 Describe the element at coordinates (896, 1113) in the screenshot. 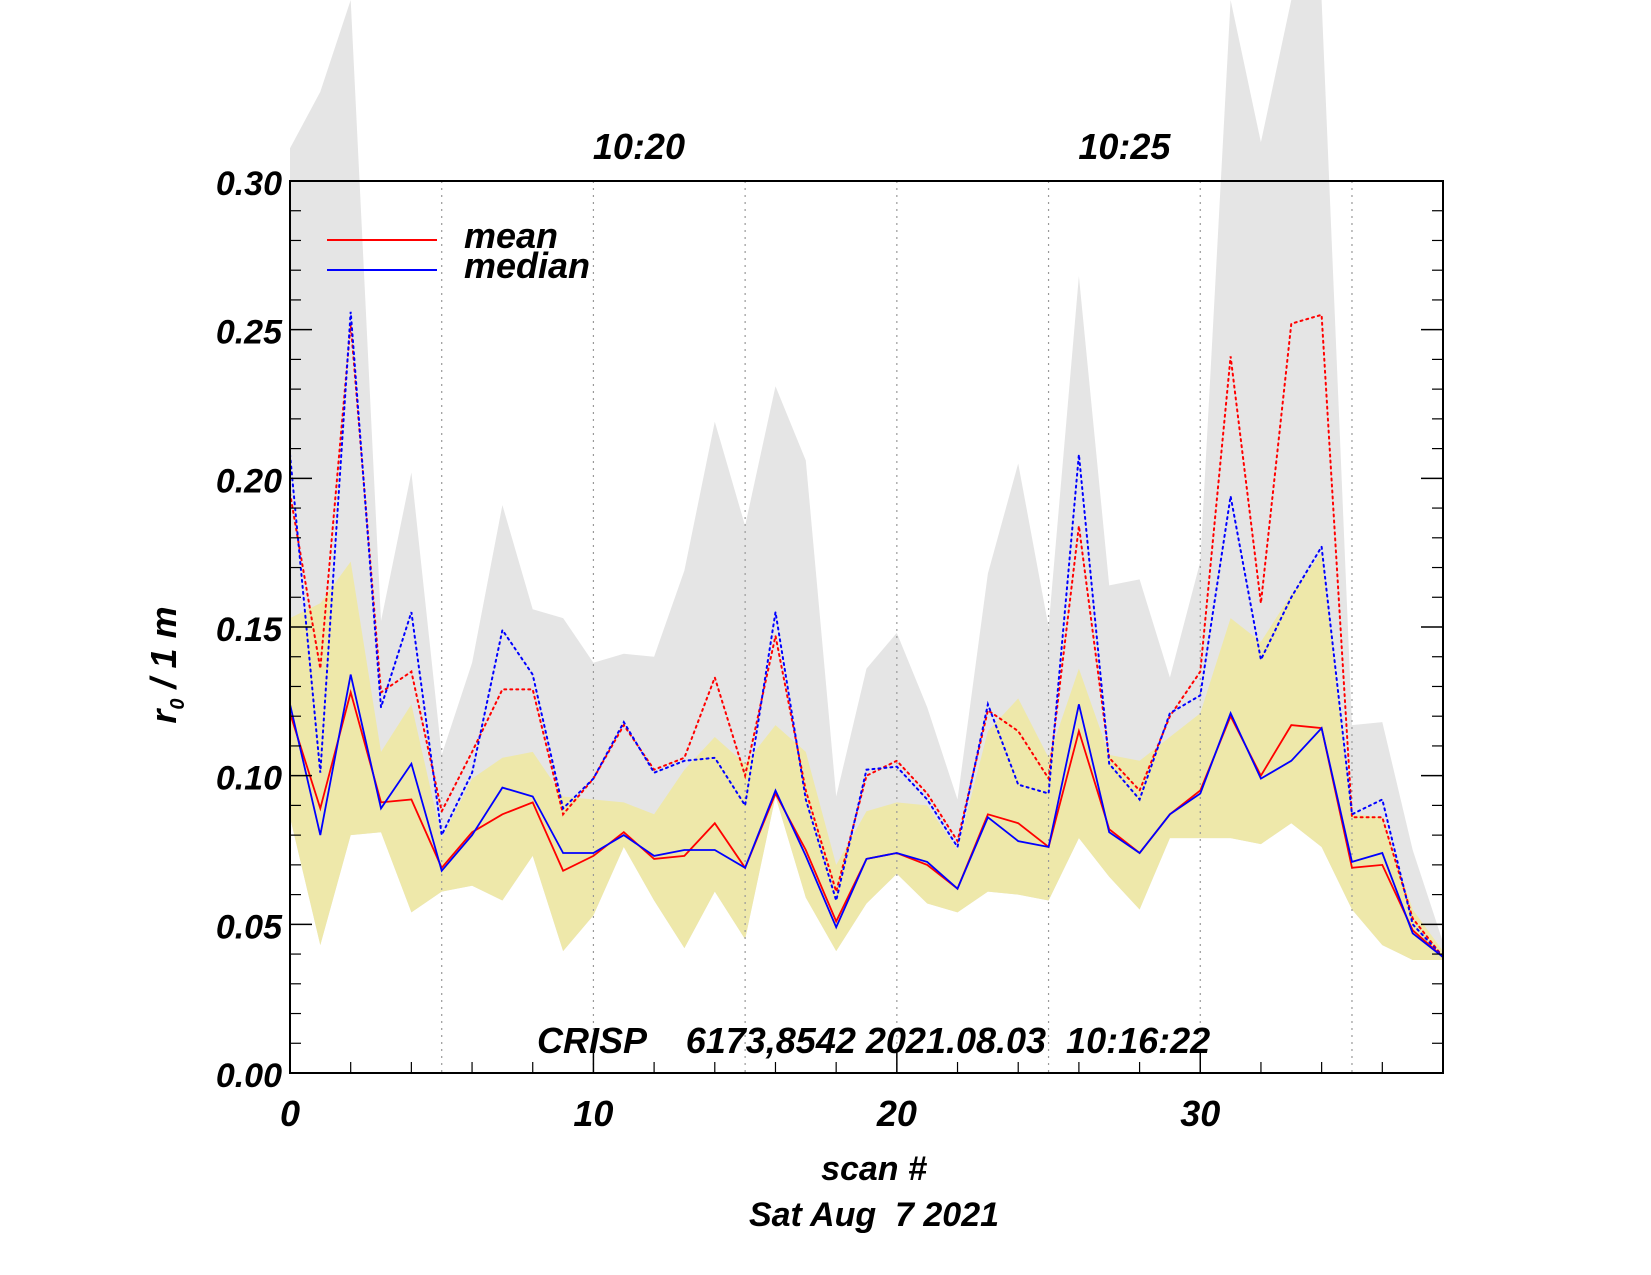

I see `x-tick-label: 20` at that location.